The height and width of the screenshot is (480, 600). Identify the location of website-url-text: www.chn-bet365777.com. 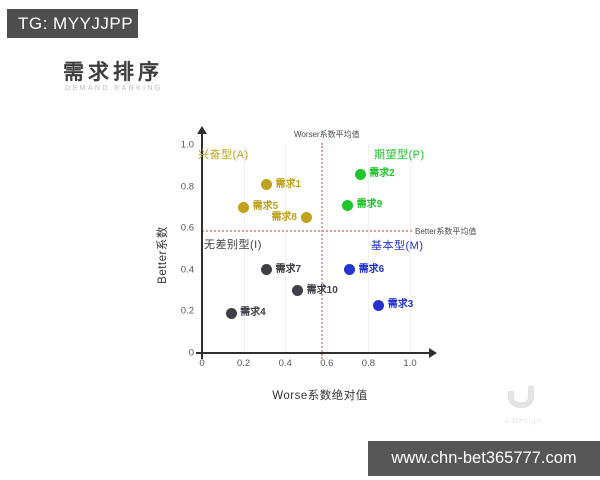
(484, 458).